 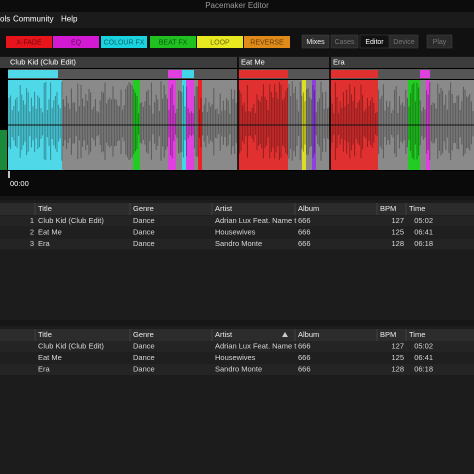 What do you see at coordinates (237, 209) in the screenshot?
I see `playlist-header` at bounding box center [237, 209].